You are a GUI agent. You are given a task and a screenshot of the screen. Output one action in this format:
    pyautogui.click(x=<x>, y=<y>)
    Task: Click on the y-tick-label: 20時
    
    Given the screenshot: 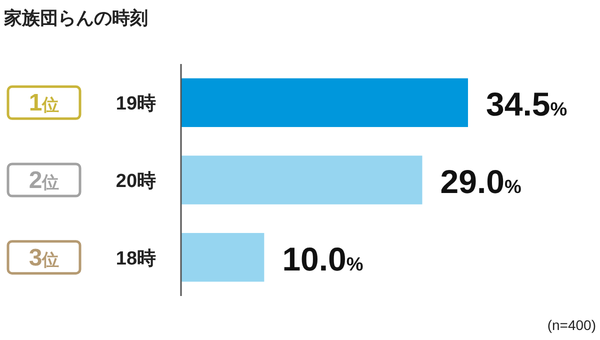 What is the action you would take?
    pyautogui.click(x=136, y=181)
    